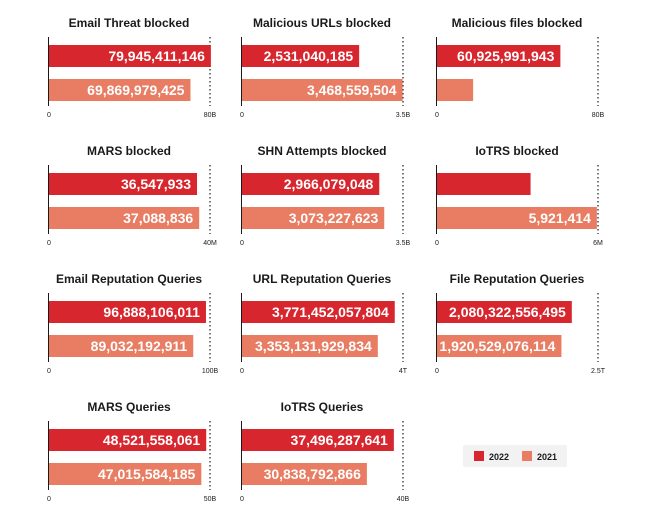 The height and width of the screenshot is (520, 655). Describe the element at coordinates (129, 151) in the screenshot. I see `chart-title: MARS blocked` at that location.